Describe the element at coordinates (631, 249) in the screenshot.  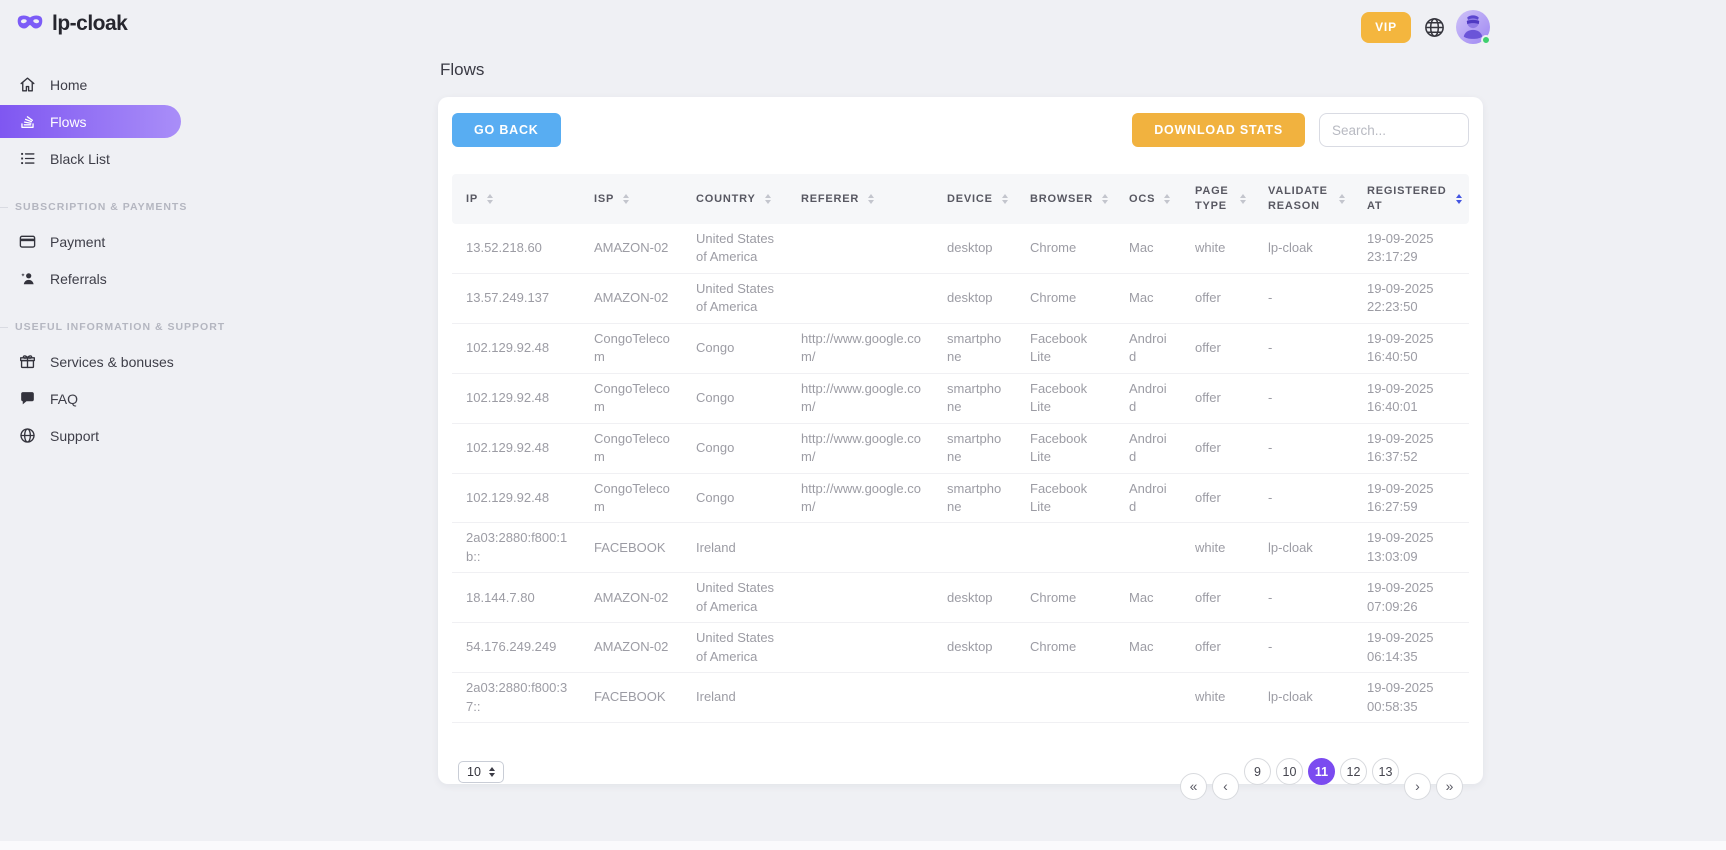
I see `table-cell: AMAZON-02` at that location.